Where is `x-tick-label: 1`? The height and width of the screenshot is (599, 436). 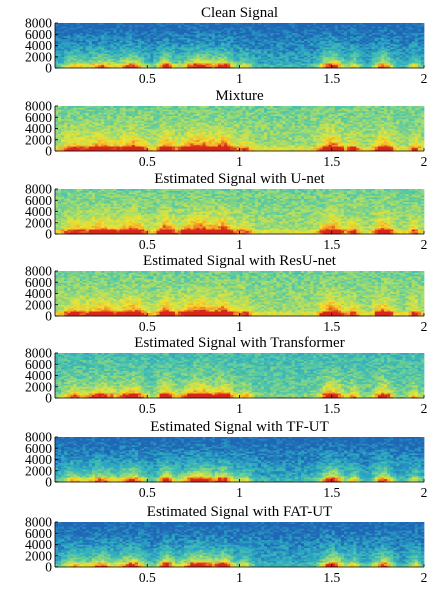 x-tick-label: 1 is located at coordinates (239, 78).